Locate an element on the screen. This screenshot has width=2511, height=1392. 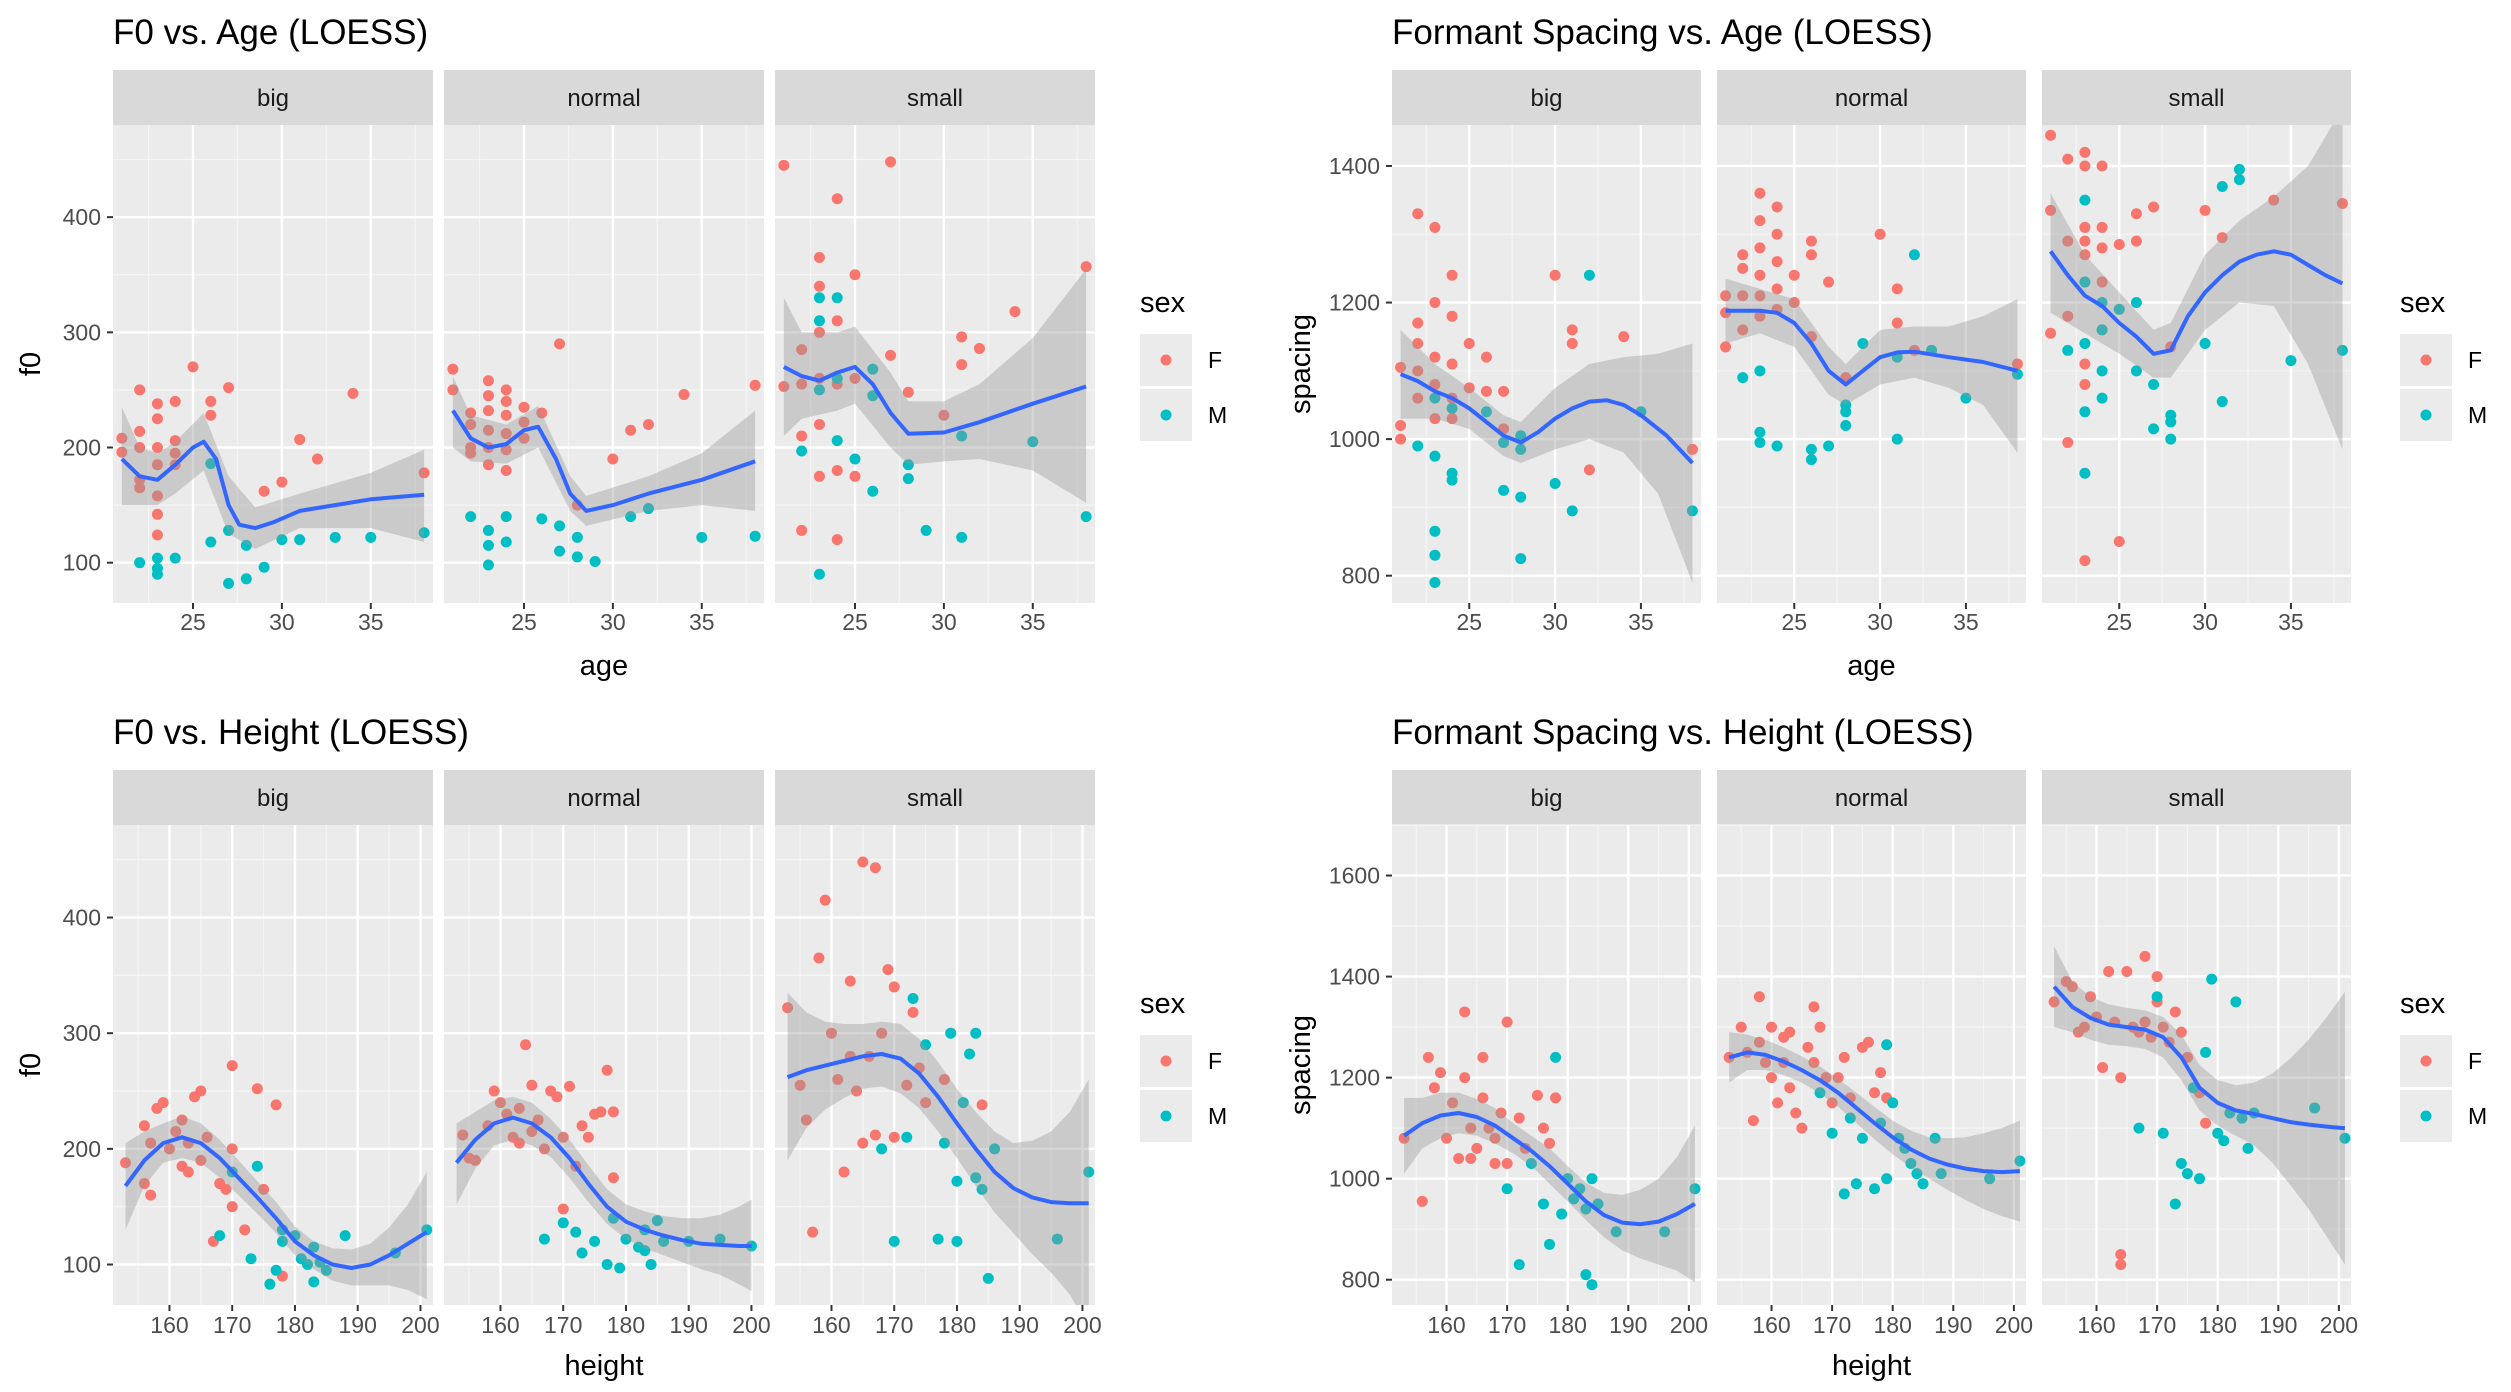
panel-content is located at coordinates (2199, 1108).